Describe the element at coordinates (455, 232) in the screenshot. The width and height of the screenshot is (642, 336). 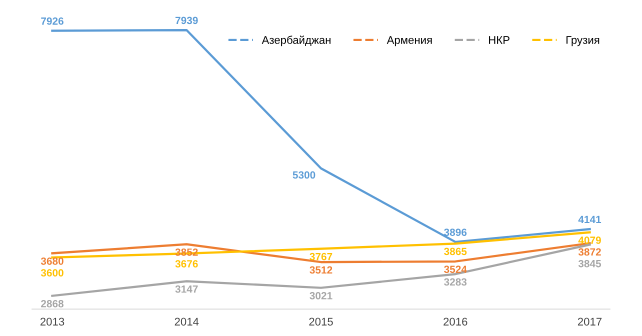
I see `data-label: 3896` at that location.